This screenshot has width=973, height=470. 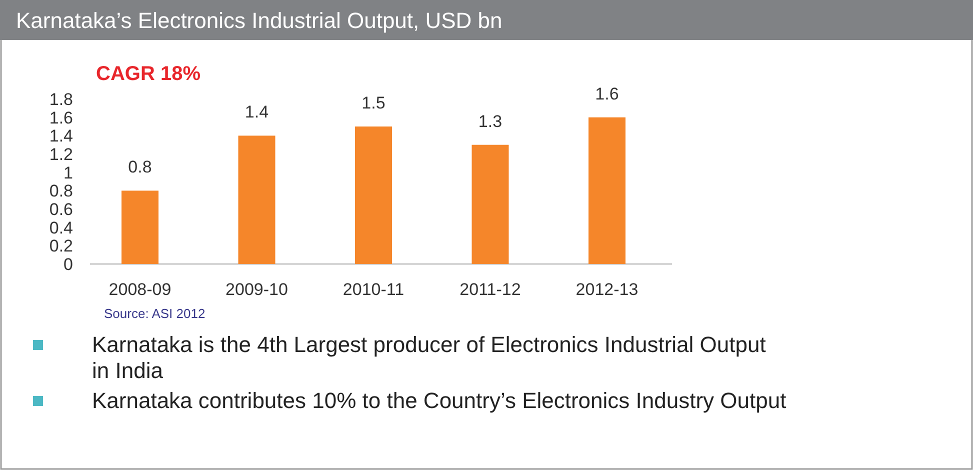 What do you see at coordinates (61, 99) in the screenshot?
I see `y-tick-label: 1.8` at bounding box center [61, 99].